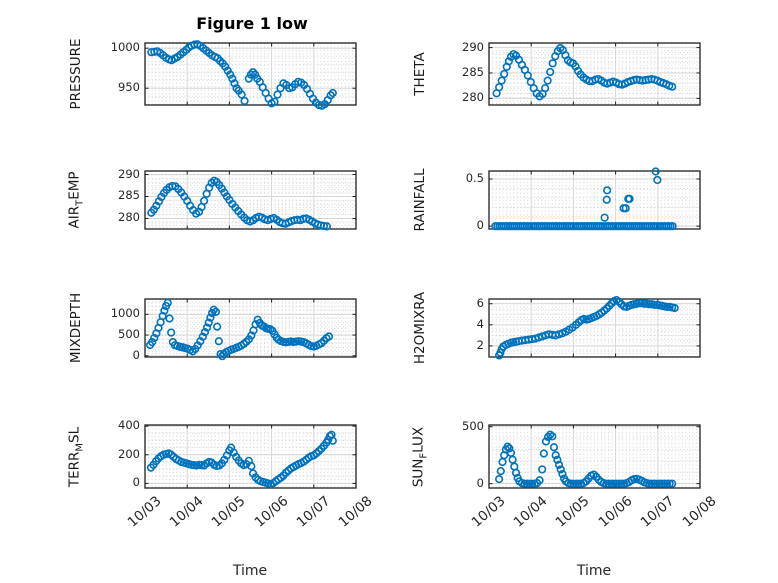 The image size is (778, 583). What do you see at coordinates (242, 75) in the screenshot?
I see `pressure-markers` at bounding box center [242, 75].